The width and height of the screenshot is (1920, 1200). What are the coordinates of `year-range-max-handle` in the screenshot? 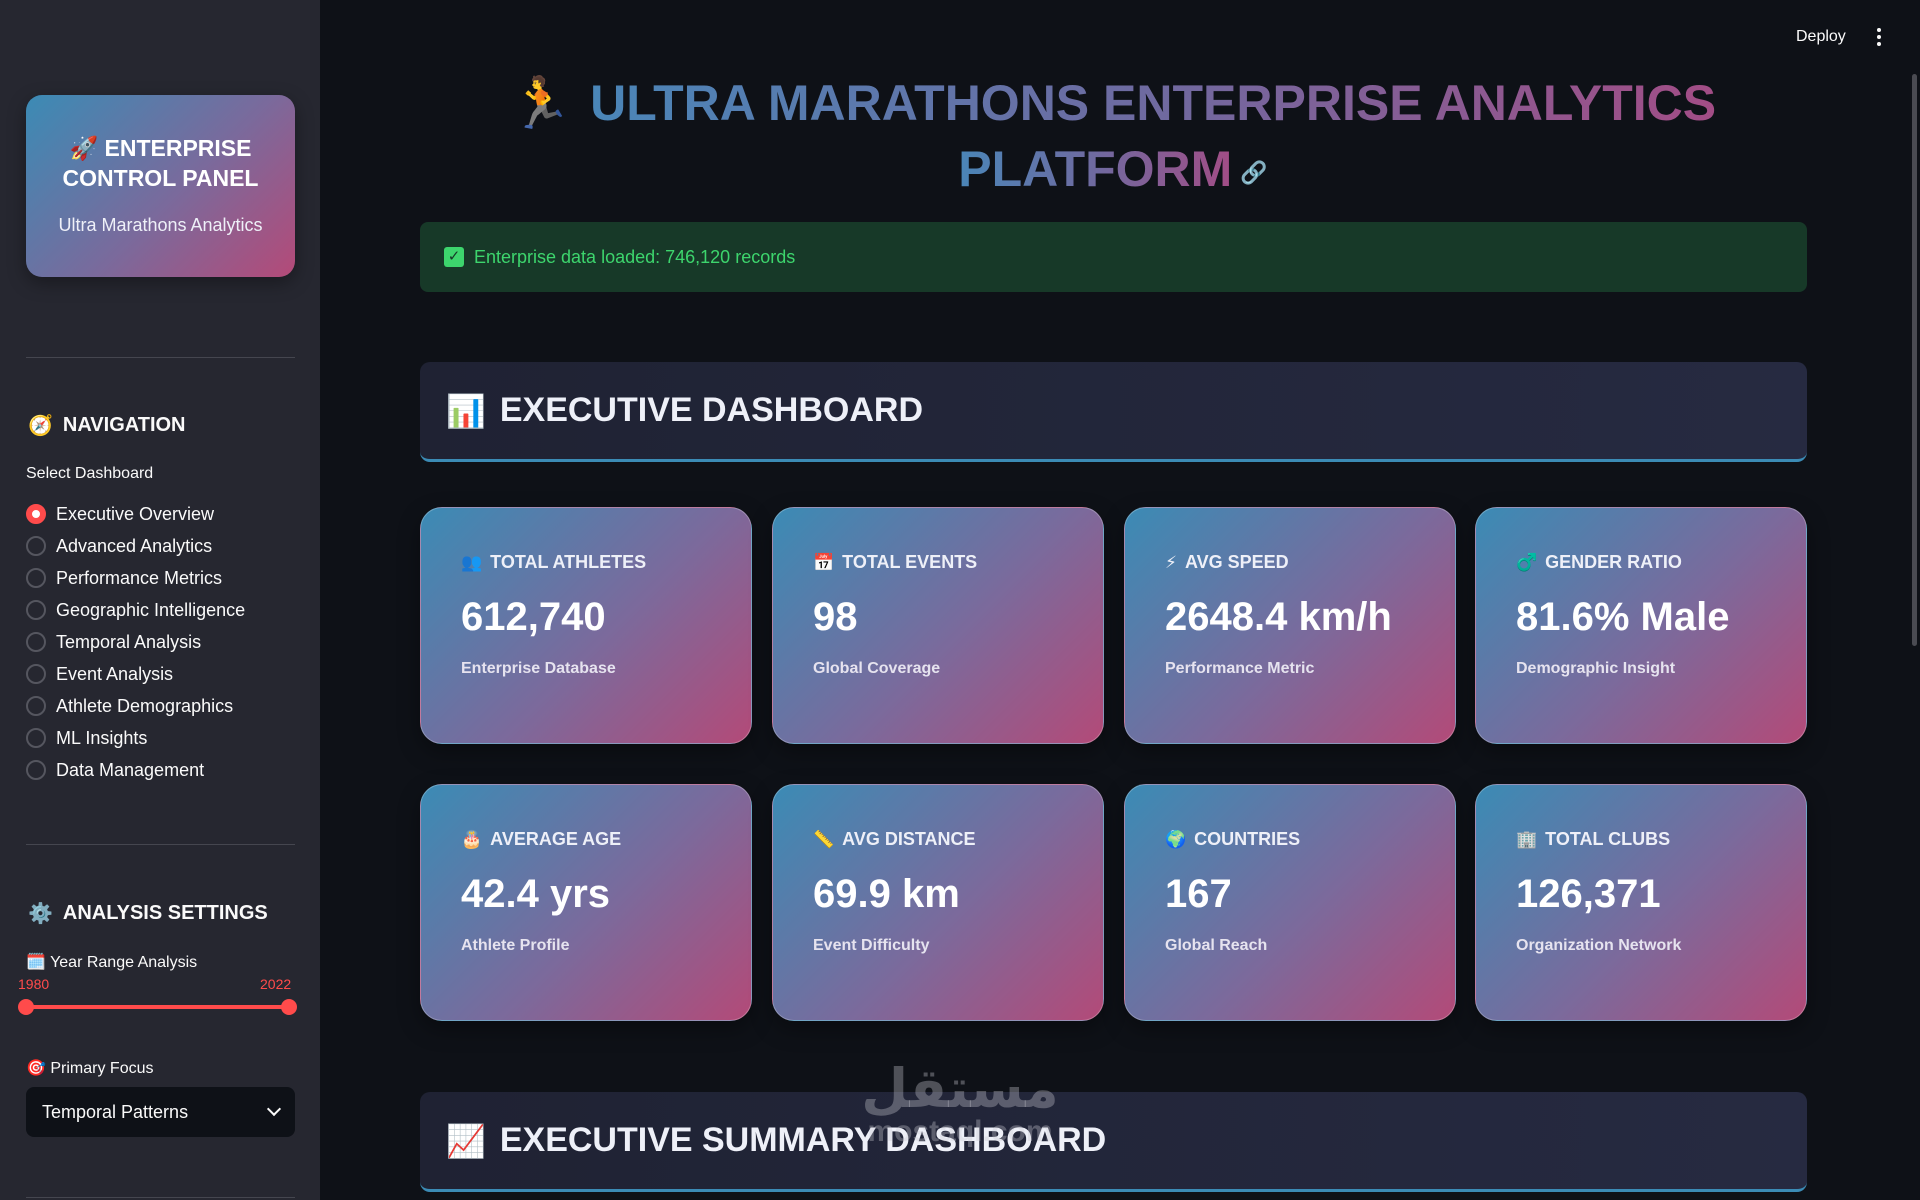 It's located at (289, 1007).